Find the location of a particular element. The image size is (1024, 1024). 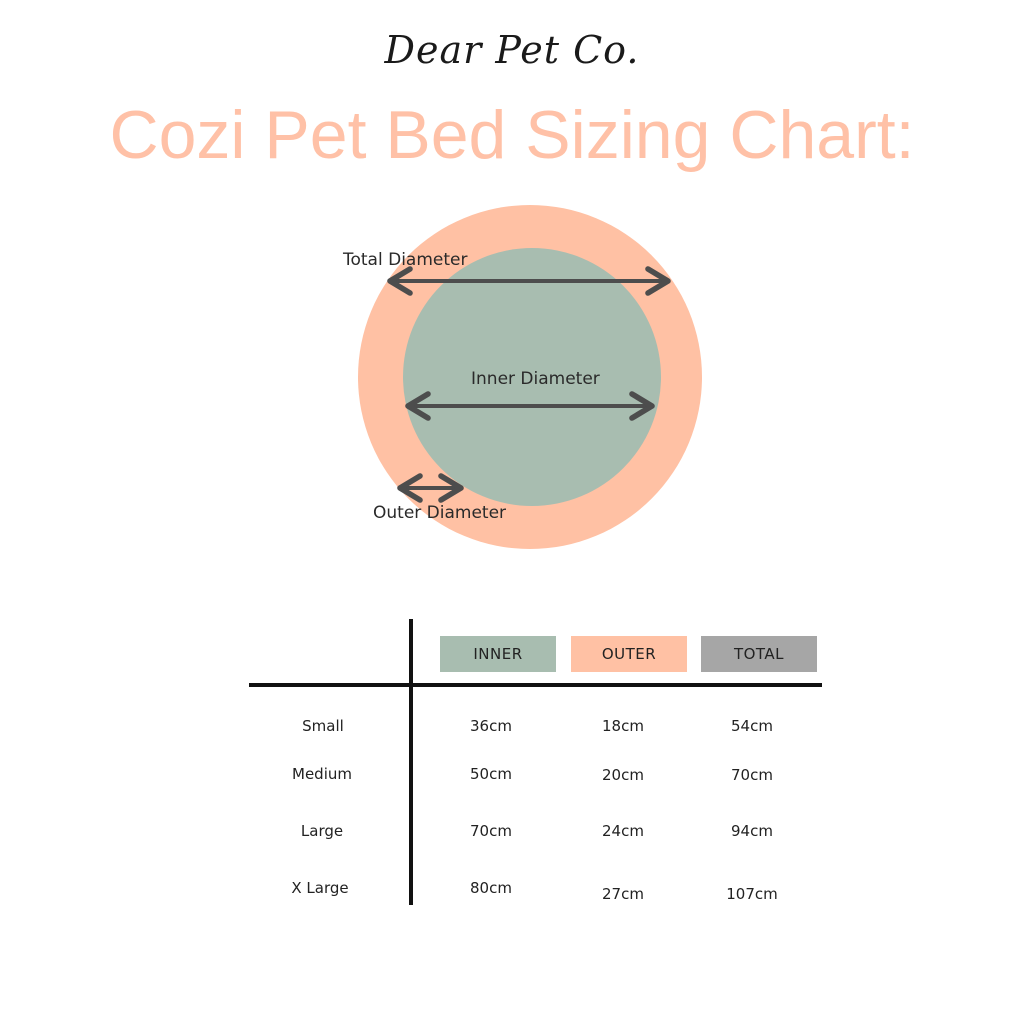

total-diameter-label: Total Diameter is located at coordinates (404, 260).